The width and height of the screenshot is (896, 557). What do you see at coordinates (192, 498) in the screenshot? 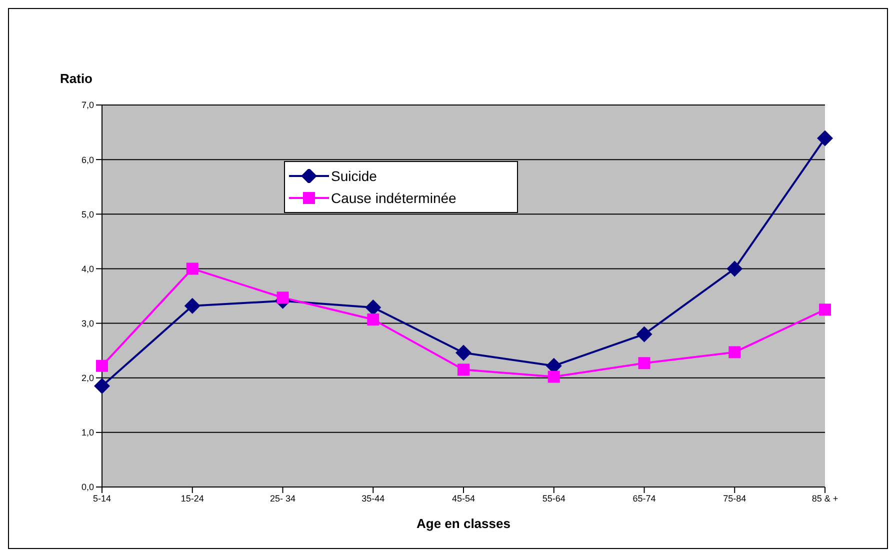
I see `x-tick-label: 15-24` at bounding box center [192, 498].